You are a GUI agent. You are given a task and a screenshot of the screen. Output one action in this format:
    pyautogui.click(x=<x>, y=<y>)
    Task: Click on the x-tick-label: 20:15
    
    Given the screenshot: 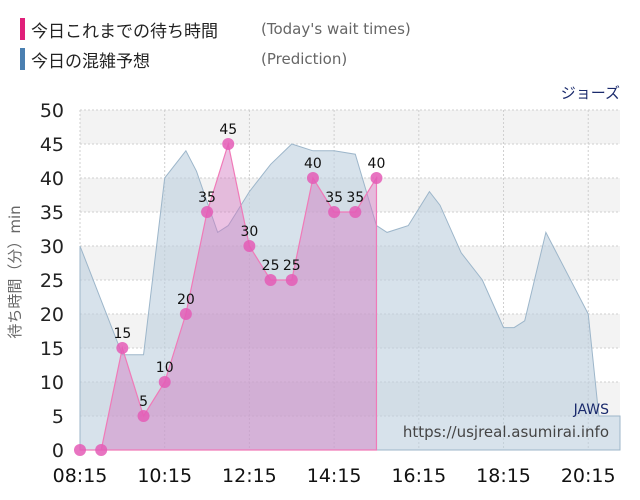 What is the action you would take?
    pyautogui.click(x=588, y=476)
    